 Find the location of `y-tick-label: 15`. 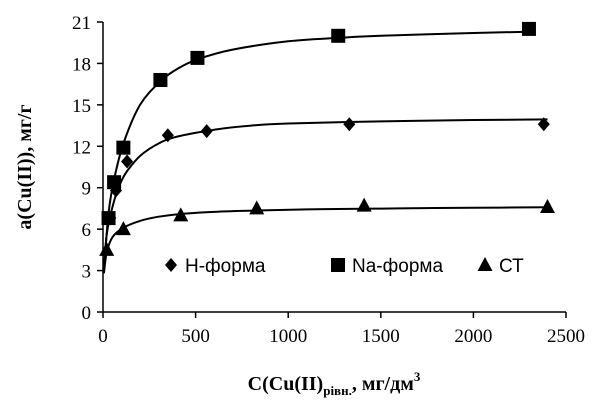

y-tick-label: 15 is located at coordinates (81, 106).